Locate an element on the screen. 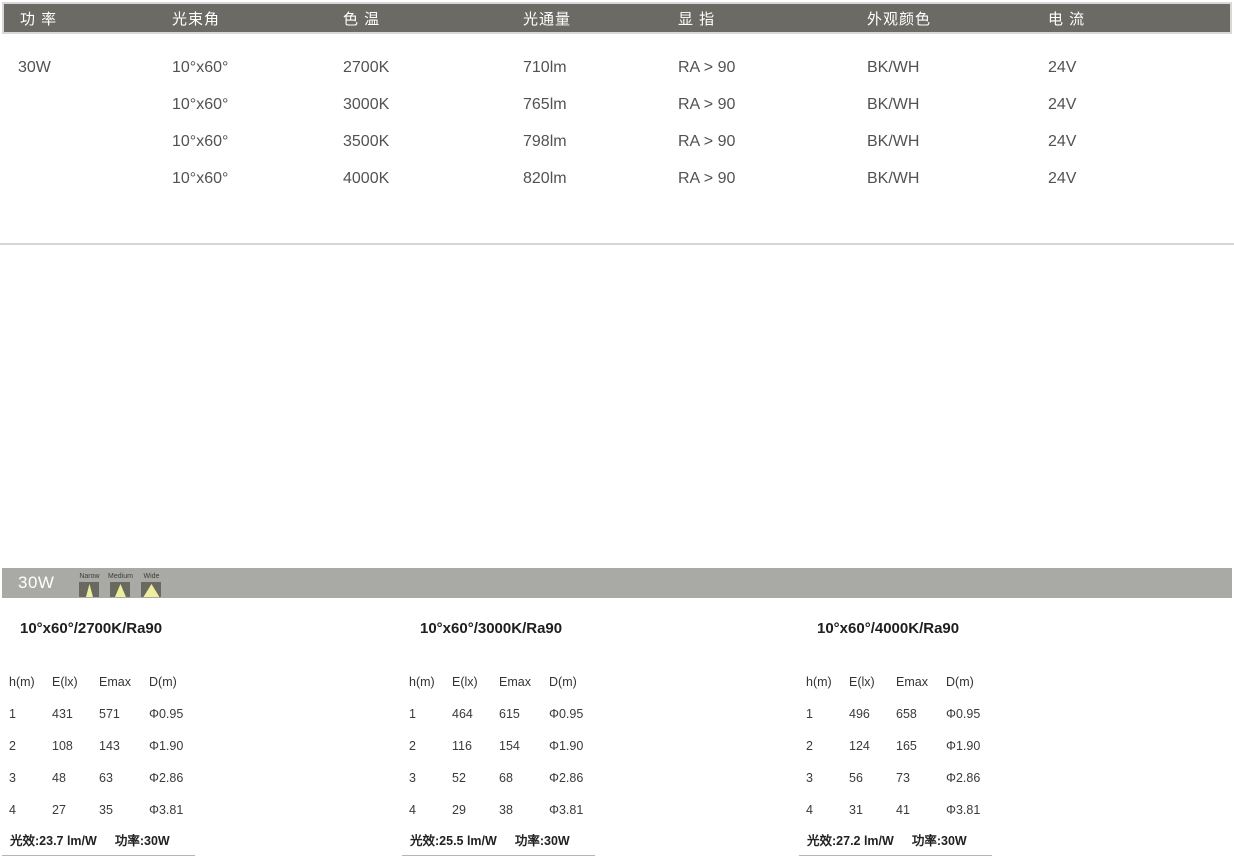 The height and width of the screenshot is (858, 1234). spec-col-header-flux: 光通量 is located at coordinates (547, 19).